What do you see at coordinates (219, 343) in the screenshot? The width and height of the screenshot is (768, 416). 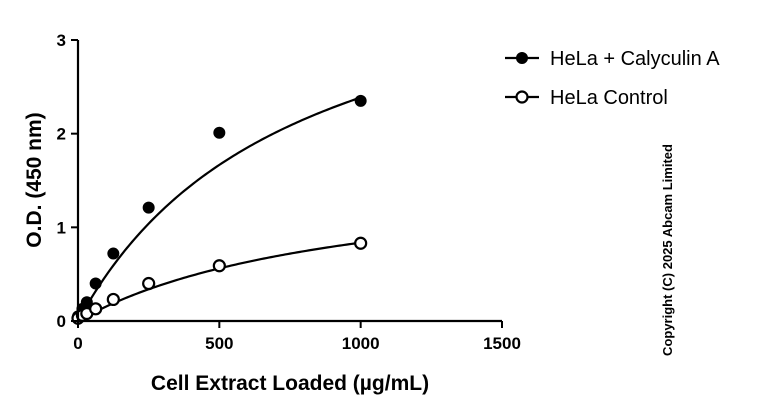 I see `x-tick-label: 500` at bounding box center [219, 343].